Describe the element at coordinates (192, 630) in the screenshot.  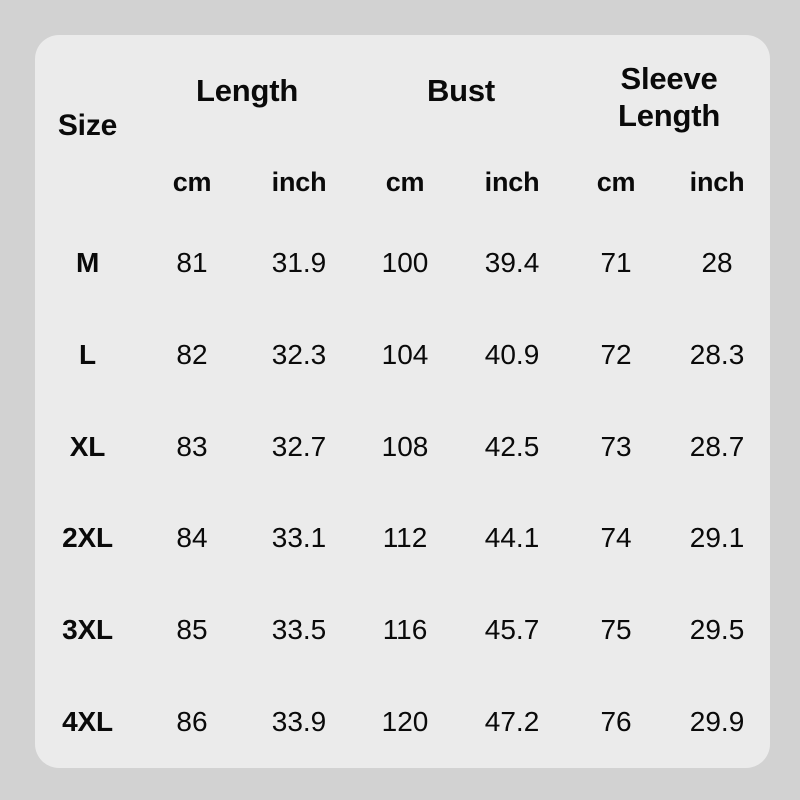
I see `cell-length-cm: 85` at that location.